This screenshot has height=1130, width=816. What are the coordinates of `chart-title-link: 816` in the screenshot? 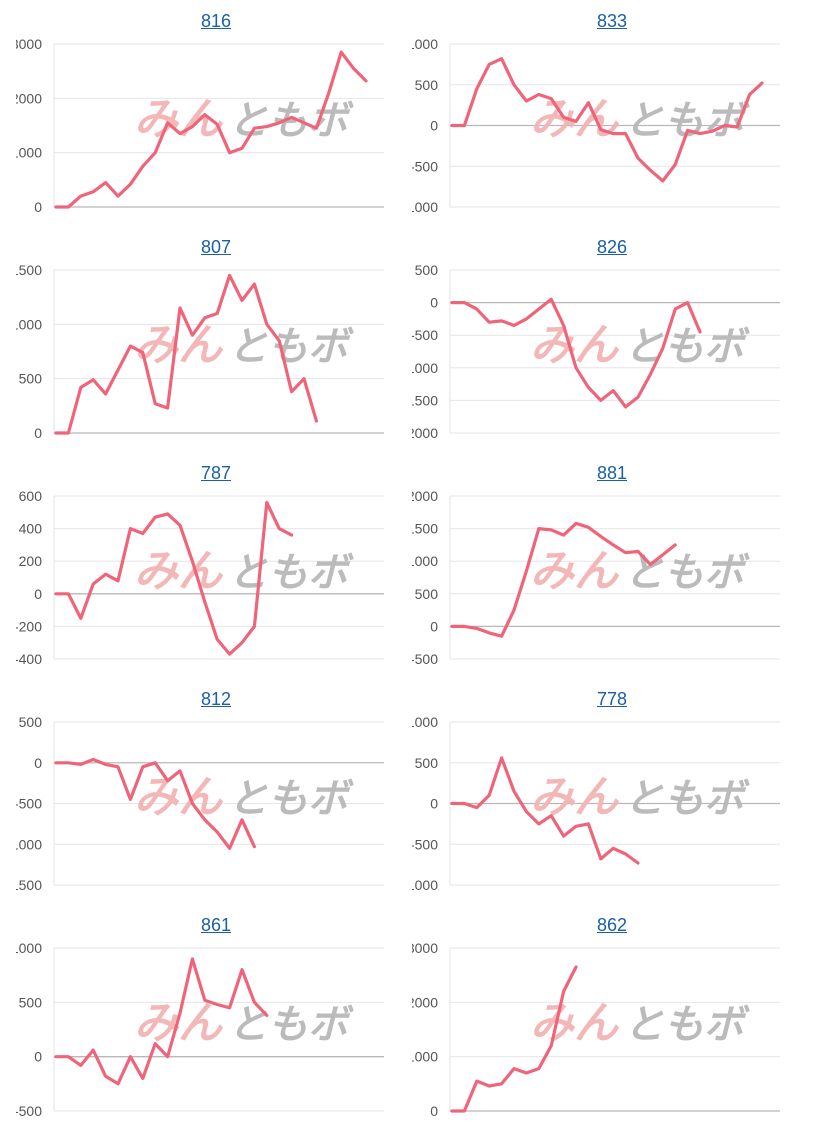 It's located at (216, 21).